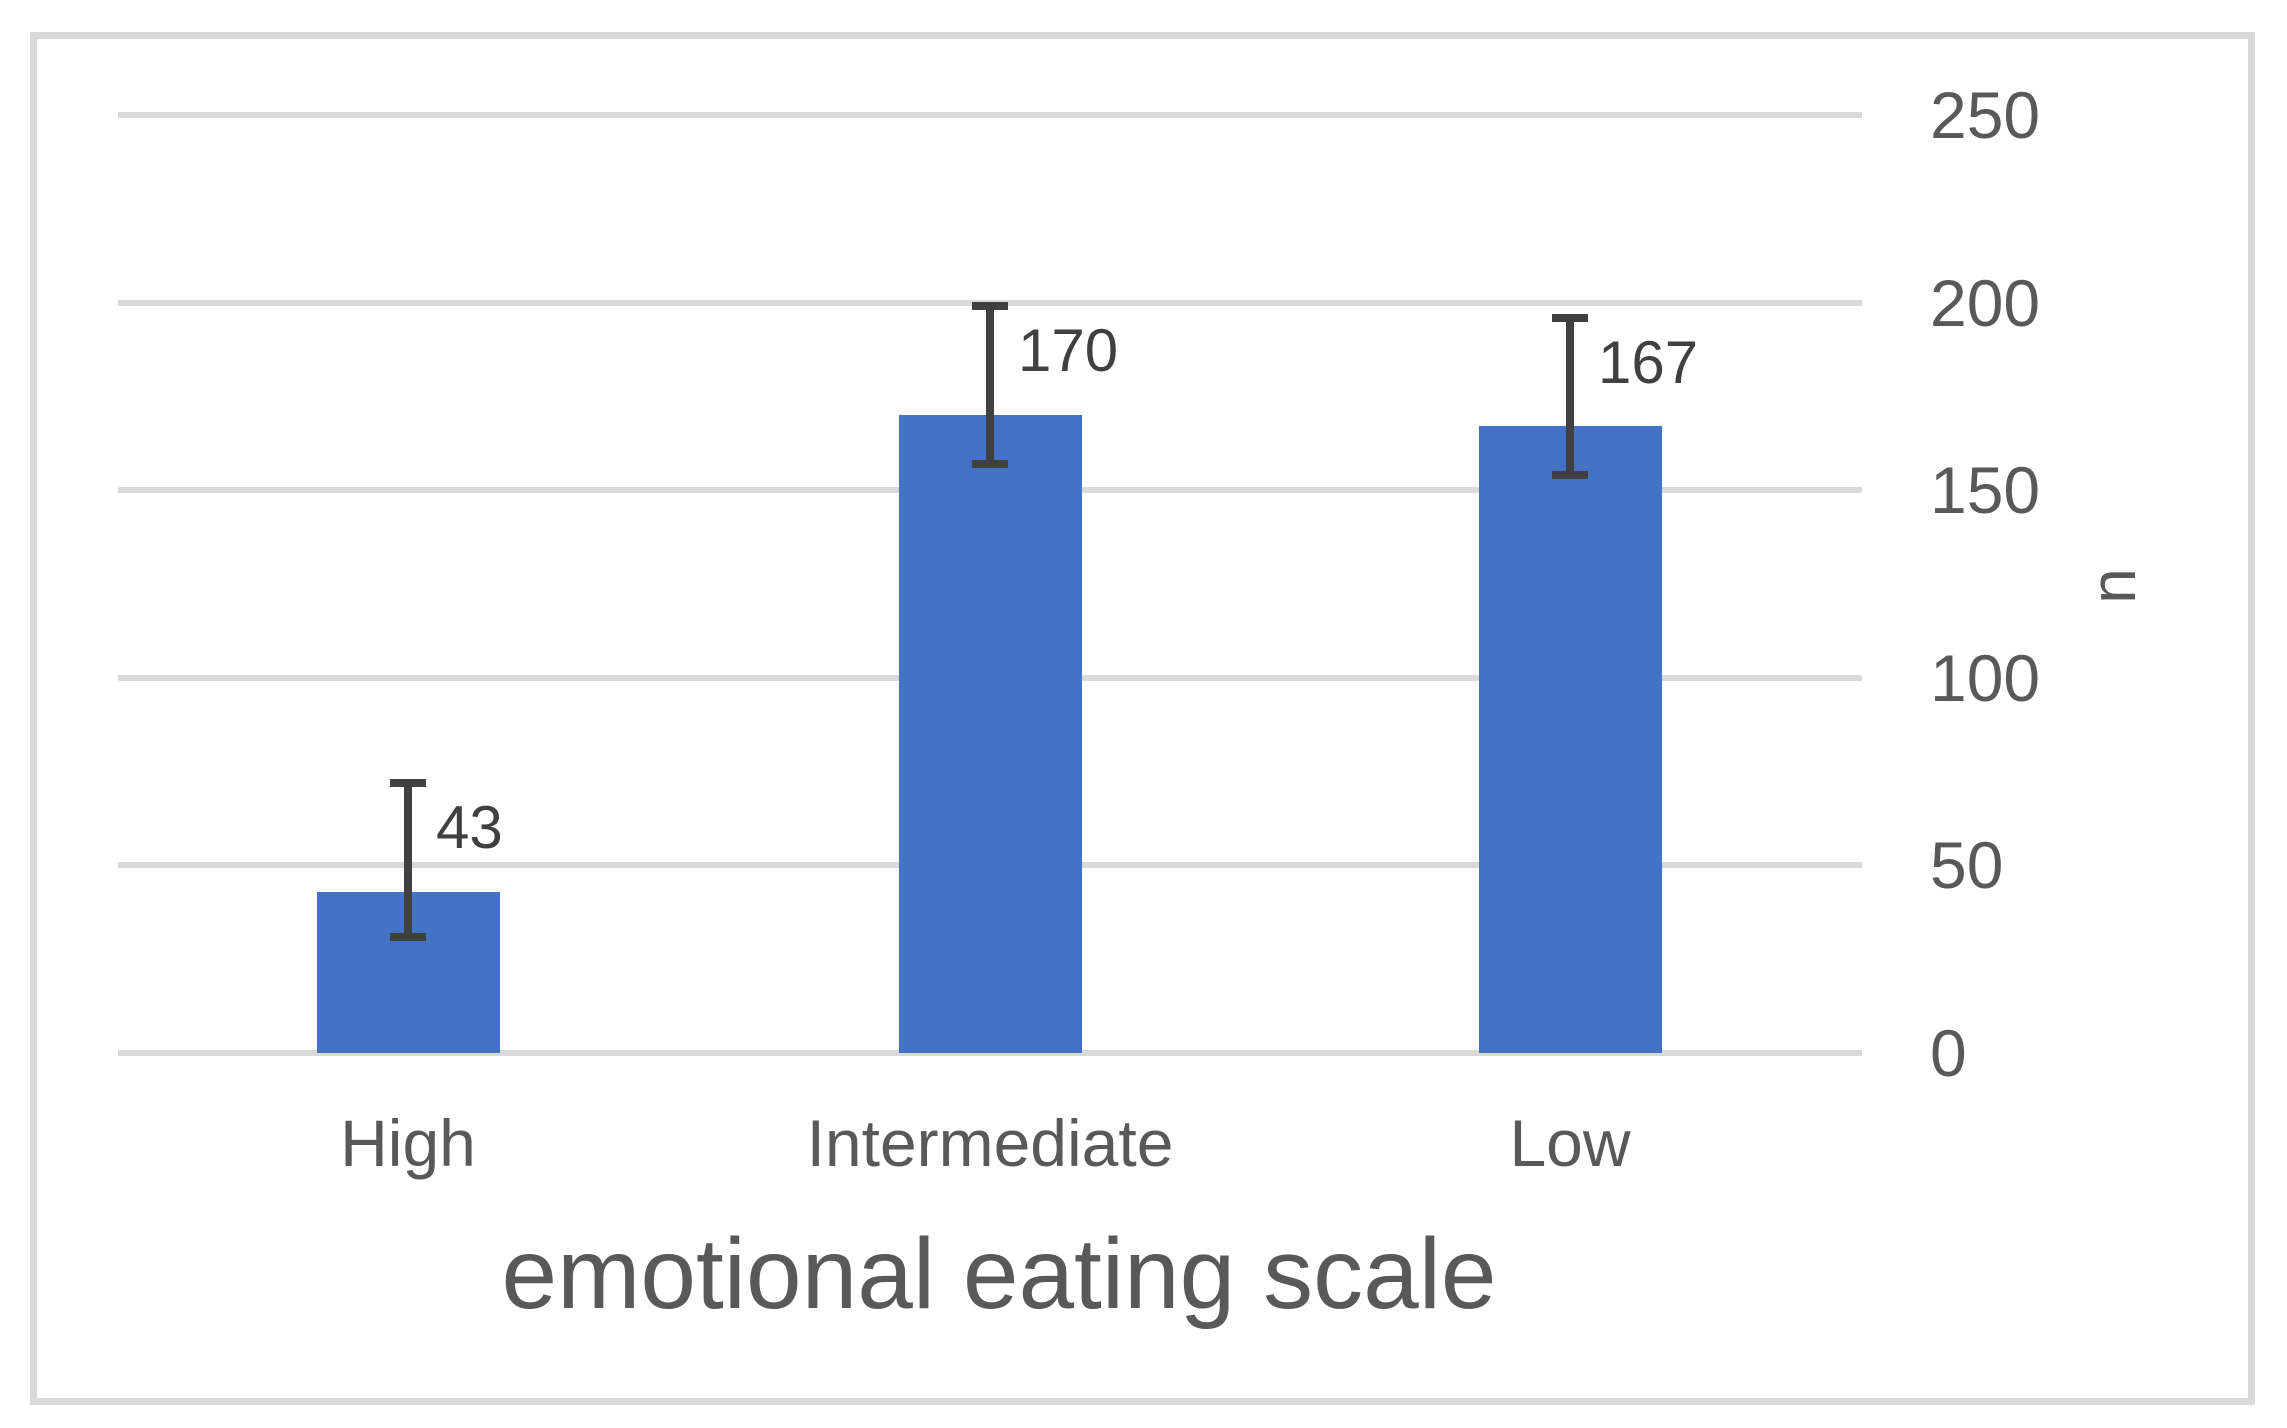 The height and width of the screenshot is (1428, 2287). I want to click on y-tick-label-150: 150, so click(1985, 490).